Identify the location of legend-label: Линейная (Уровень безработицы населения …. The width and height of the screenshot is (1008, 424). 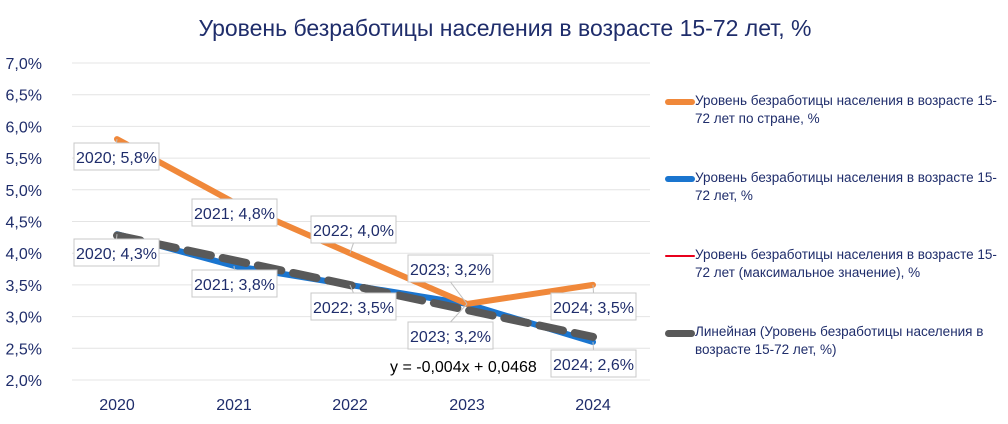
(839, 340).